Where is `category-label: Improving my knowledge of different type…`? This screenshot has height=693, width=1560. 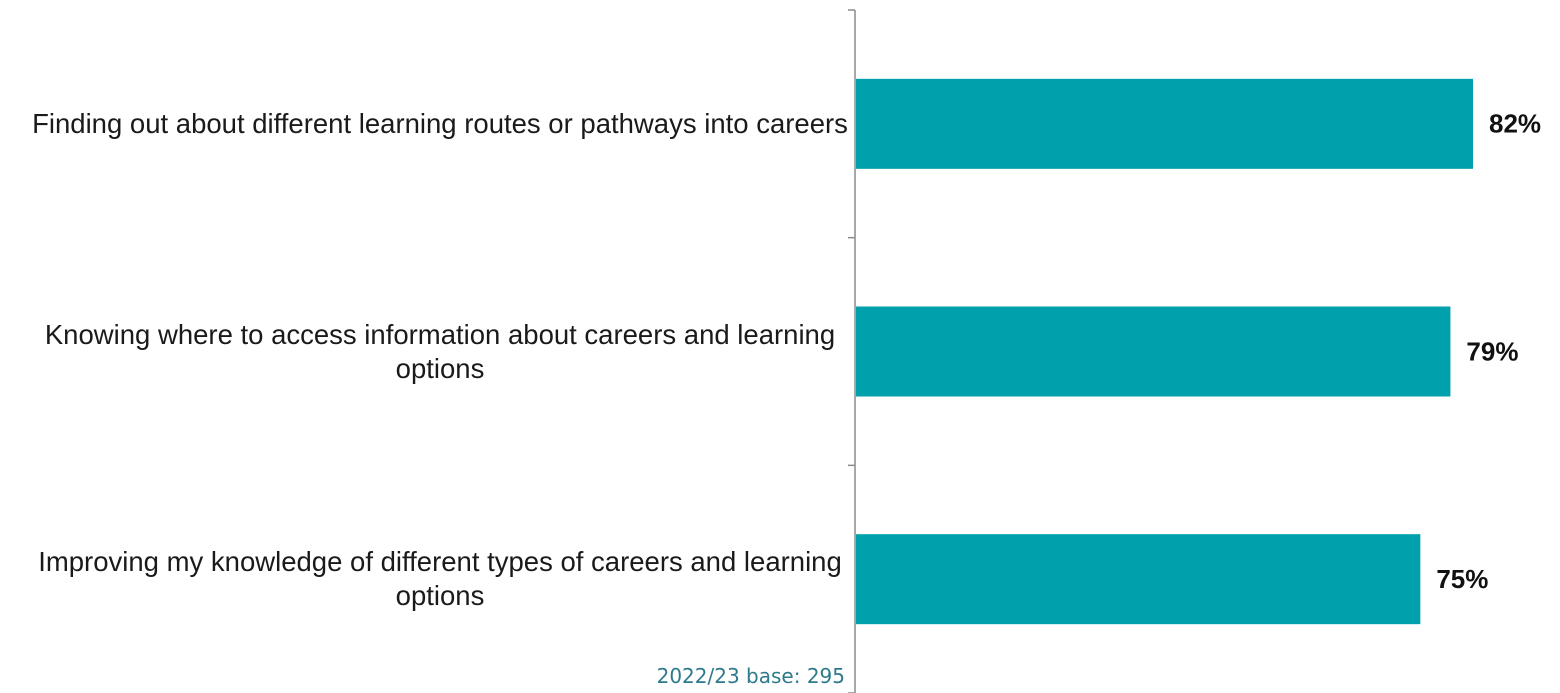 category-label: Improving my knowledge of different type… is located at coordinates (440, 579).